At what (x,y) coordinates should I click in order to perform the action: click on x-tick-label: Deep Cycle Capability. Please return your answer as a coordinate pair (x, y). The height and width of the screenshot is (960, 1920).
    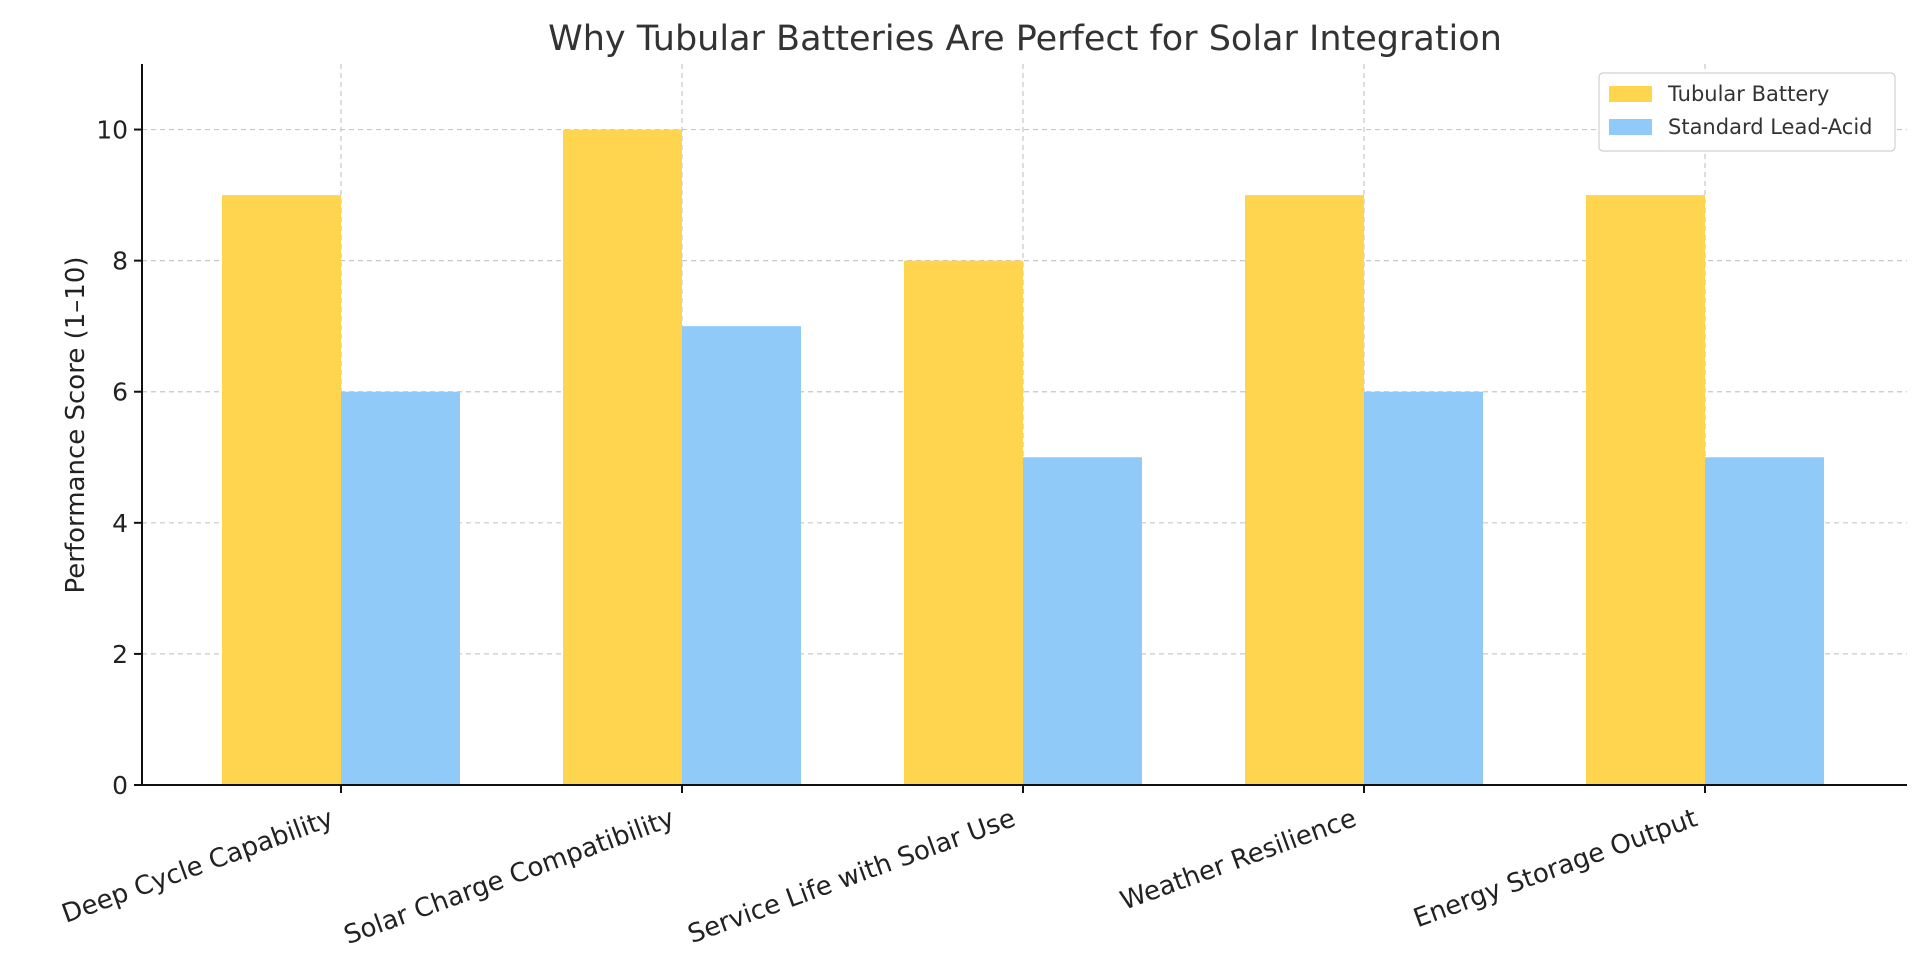
    Looking at the image, I should click on (197, 866).